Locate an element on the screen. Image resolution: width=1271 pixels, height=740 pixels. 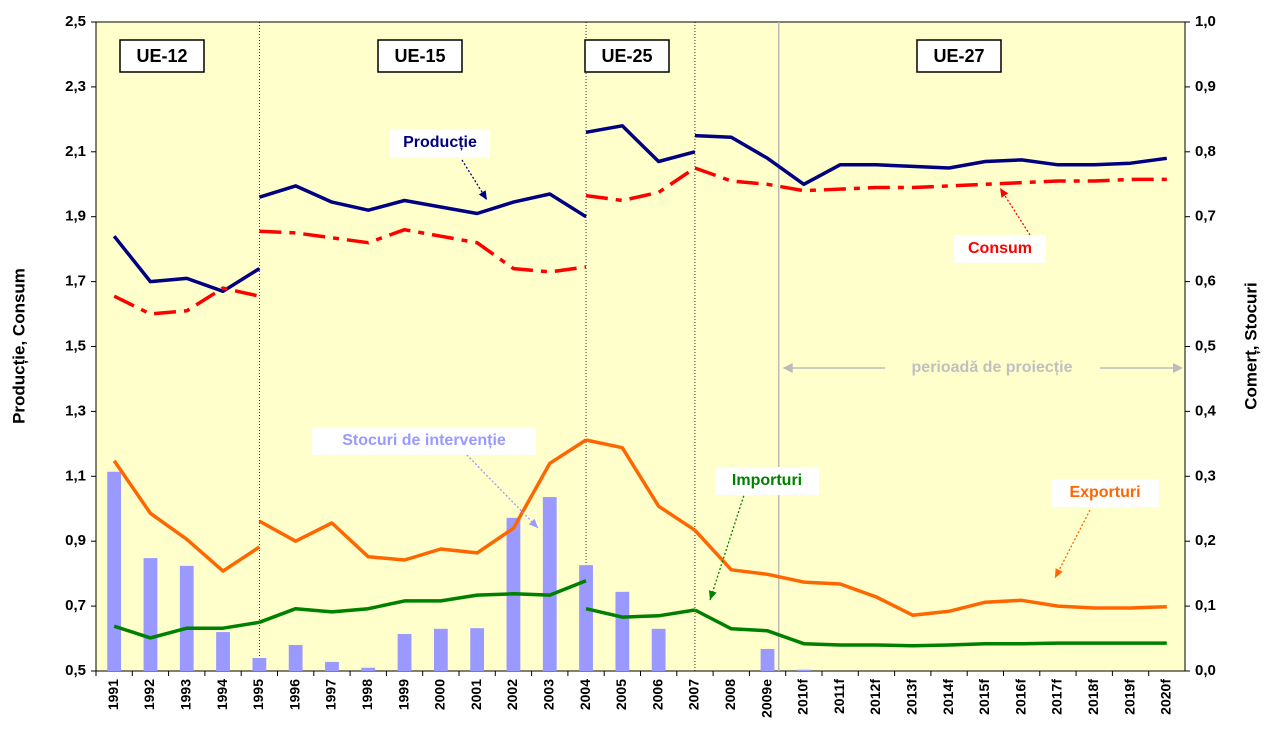
y2-axis-title: Comerț, Stocuri is located at coordinates (1250, 346).